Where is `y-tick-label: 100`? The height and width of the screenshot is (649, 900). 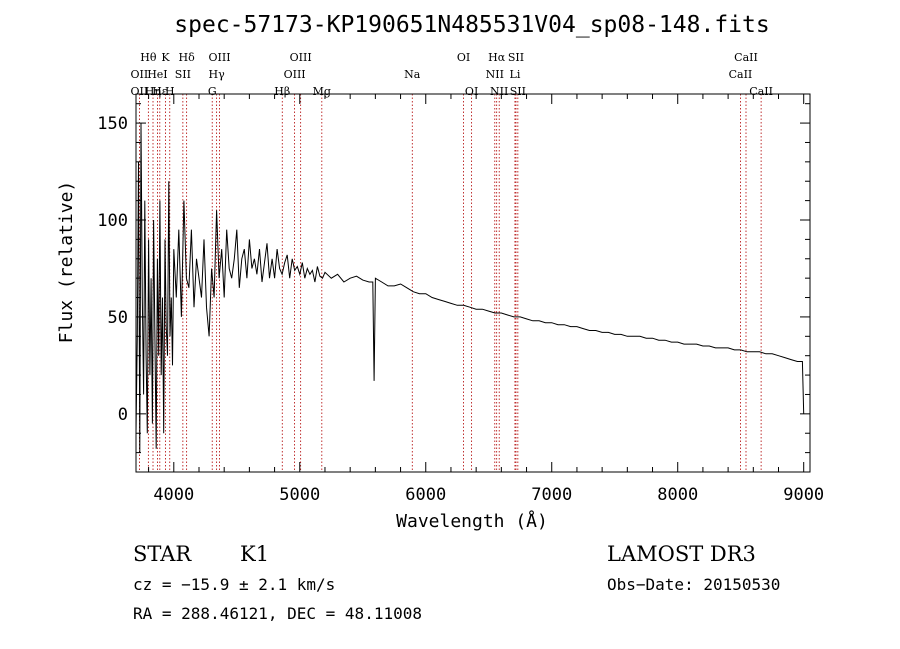
y-tick-label: 100 is located at coordinates (112, 221).